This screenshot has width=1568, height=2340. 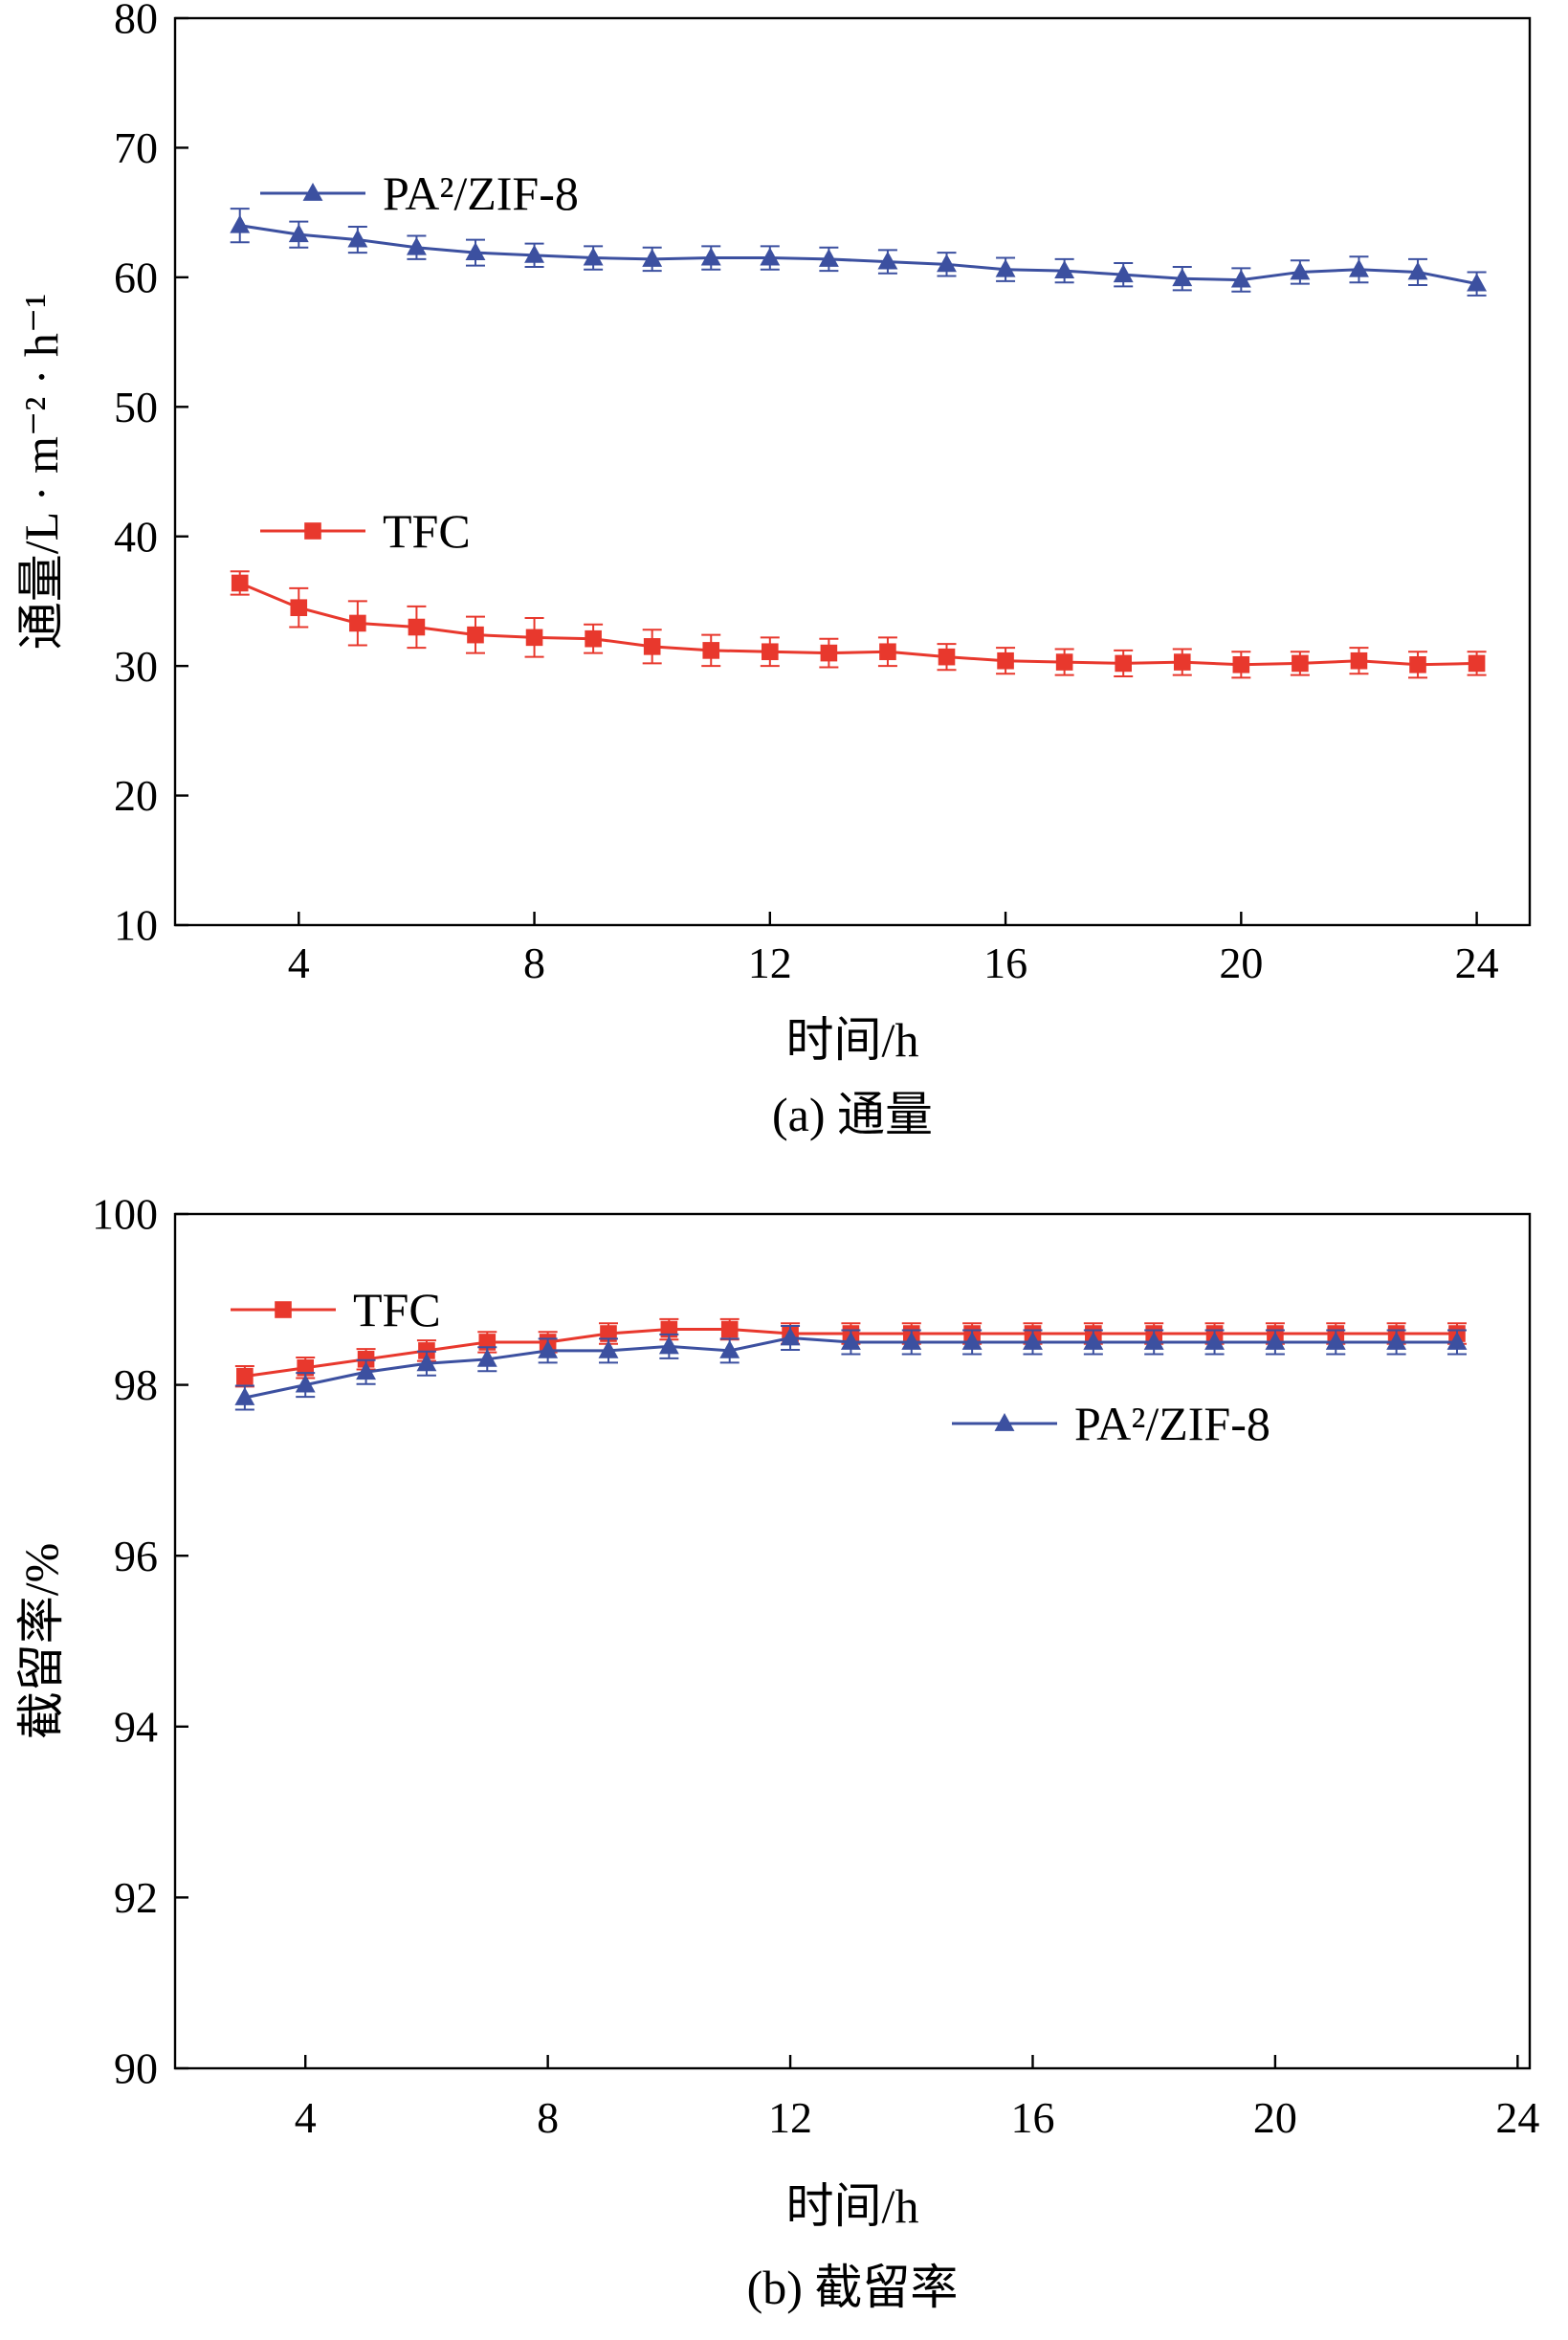 I want to click on y-tick-label: 98, so click(x=136, y=1384).